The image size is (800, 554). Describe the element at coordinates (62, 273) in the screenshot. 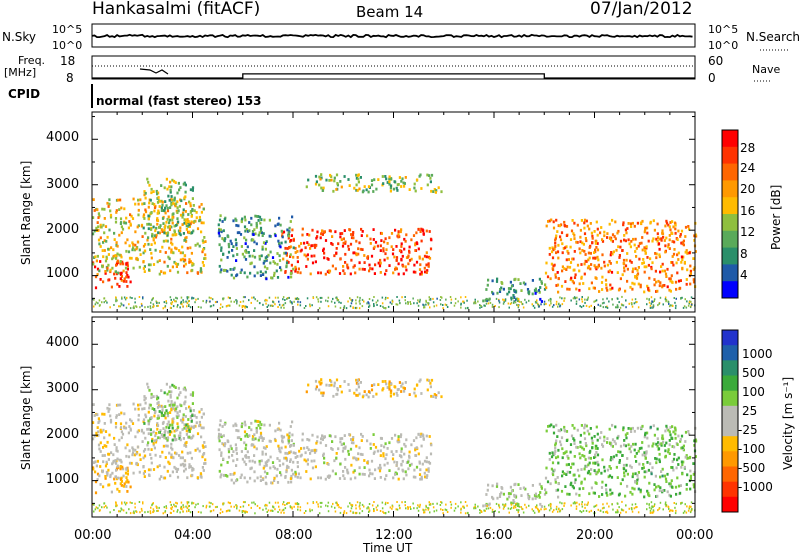

I see `power-ytick-1000: 1000` at that location.